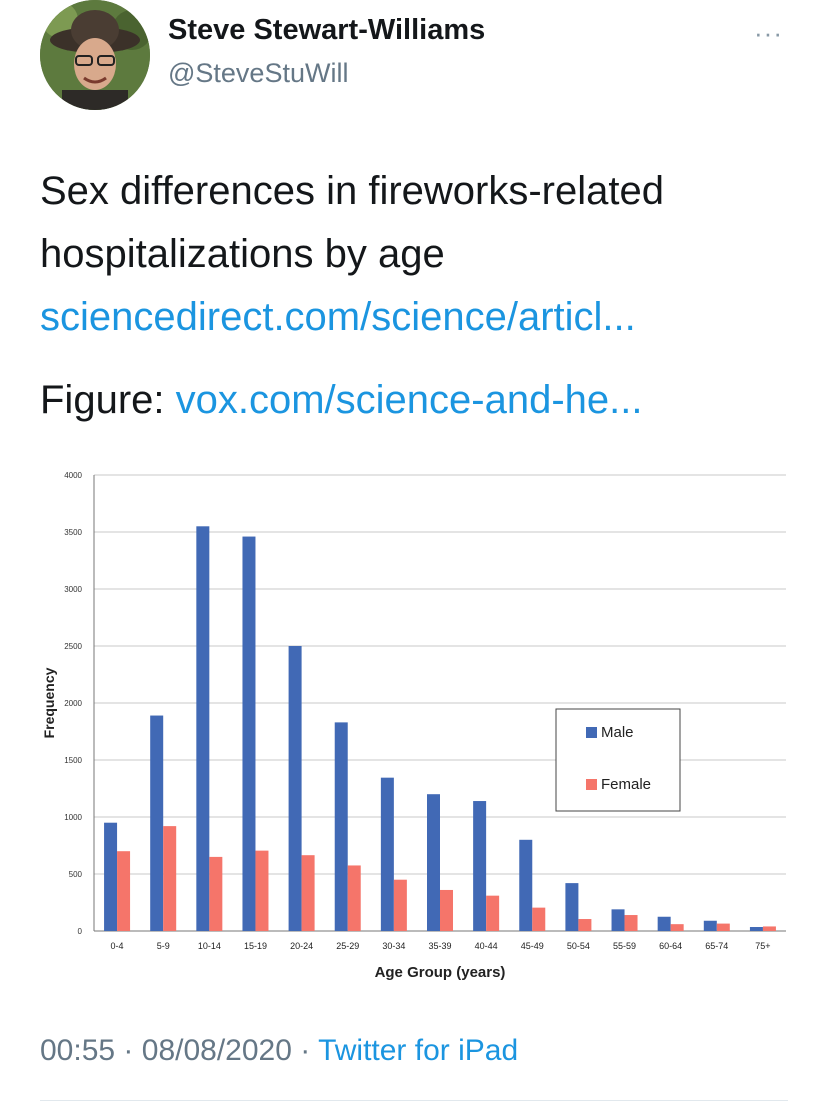 This screenshot has width=828, height=1104. Describe the element at coordinates (80, 931) in the screenshot. I see `y-tick-label: 0` at that location.